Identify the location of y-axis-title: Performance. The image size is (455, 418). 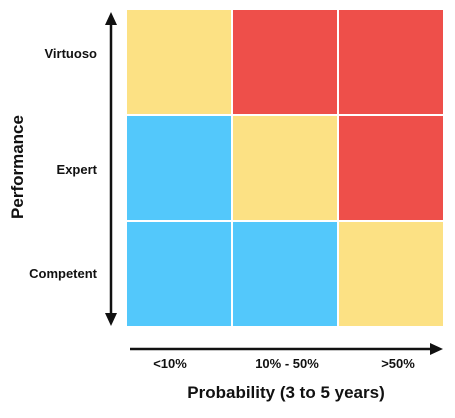
(17, 167).